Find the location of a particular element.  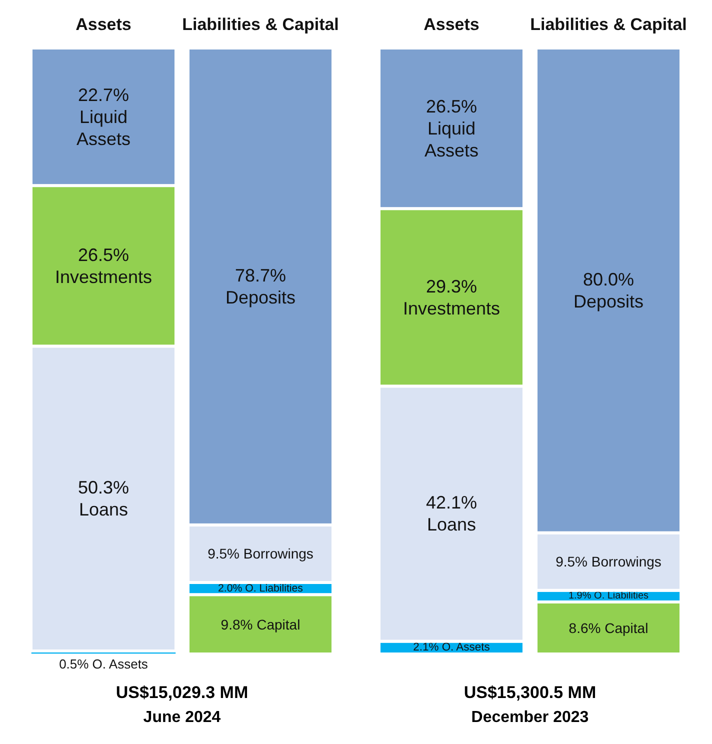

data-label: 22.7% is located at coordinates (104, 94).